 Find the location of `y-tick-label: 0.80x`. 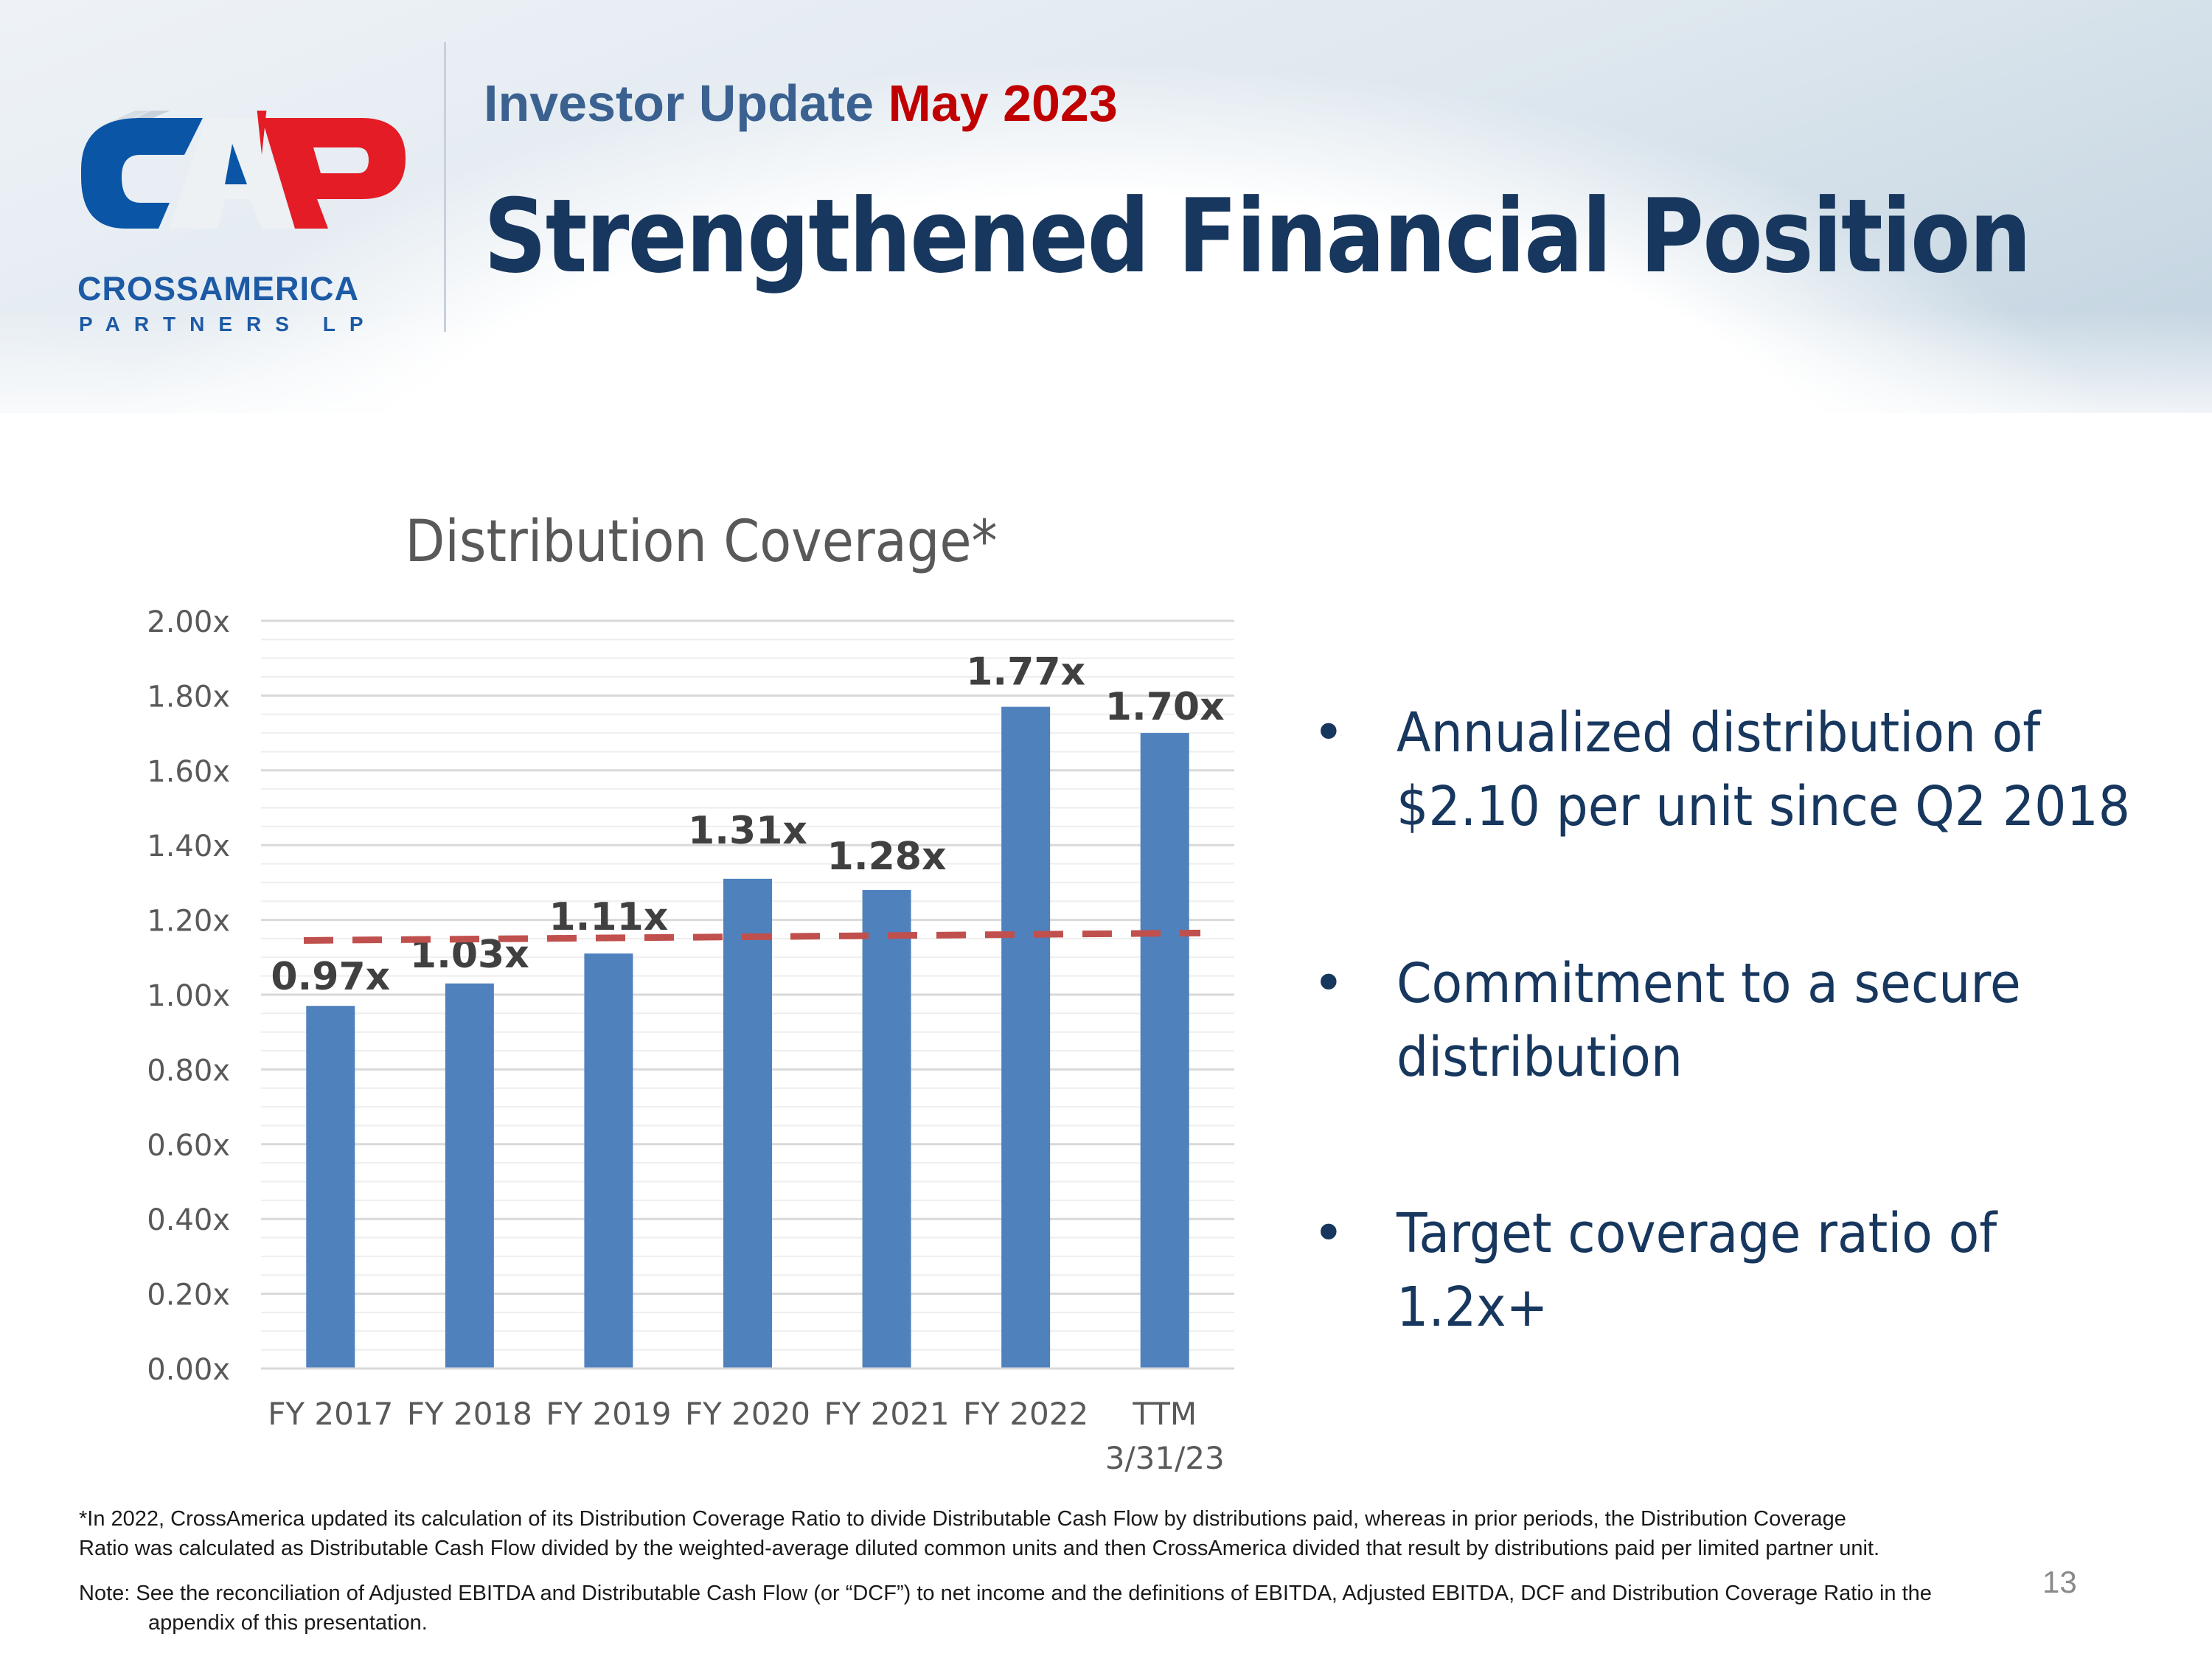

y-tick-label: 0.80x is located at coordinates (188, 1071).